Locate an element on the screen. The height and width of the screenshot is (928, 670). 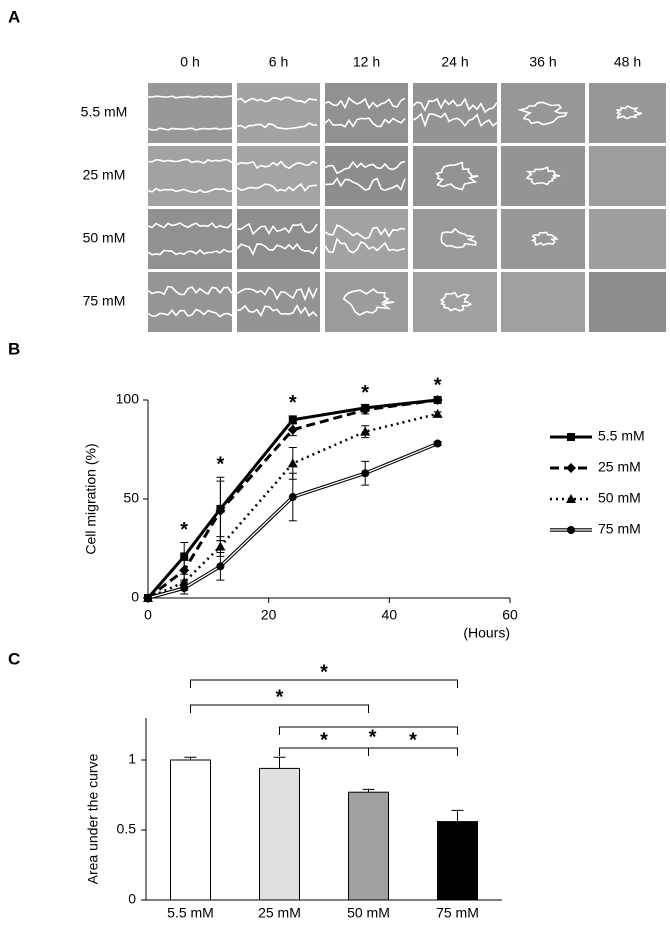
row-label: 50 mM is located at coordinates (104, 238).